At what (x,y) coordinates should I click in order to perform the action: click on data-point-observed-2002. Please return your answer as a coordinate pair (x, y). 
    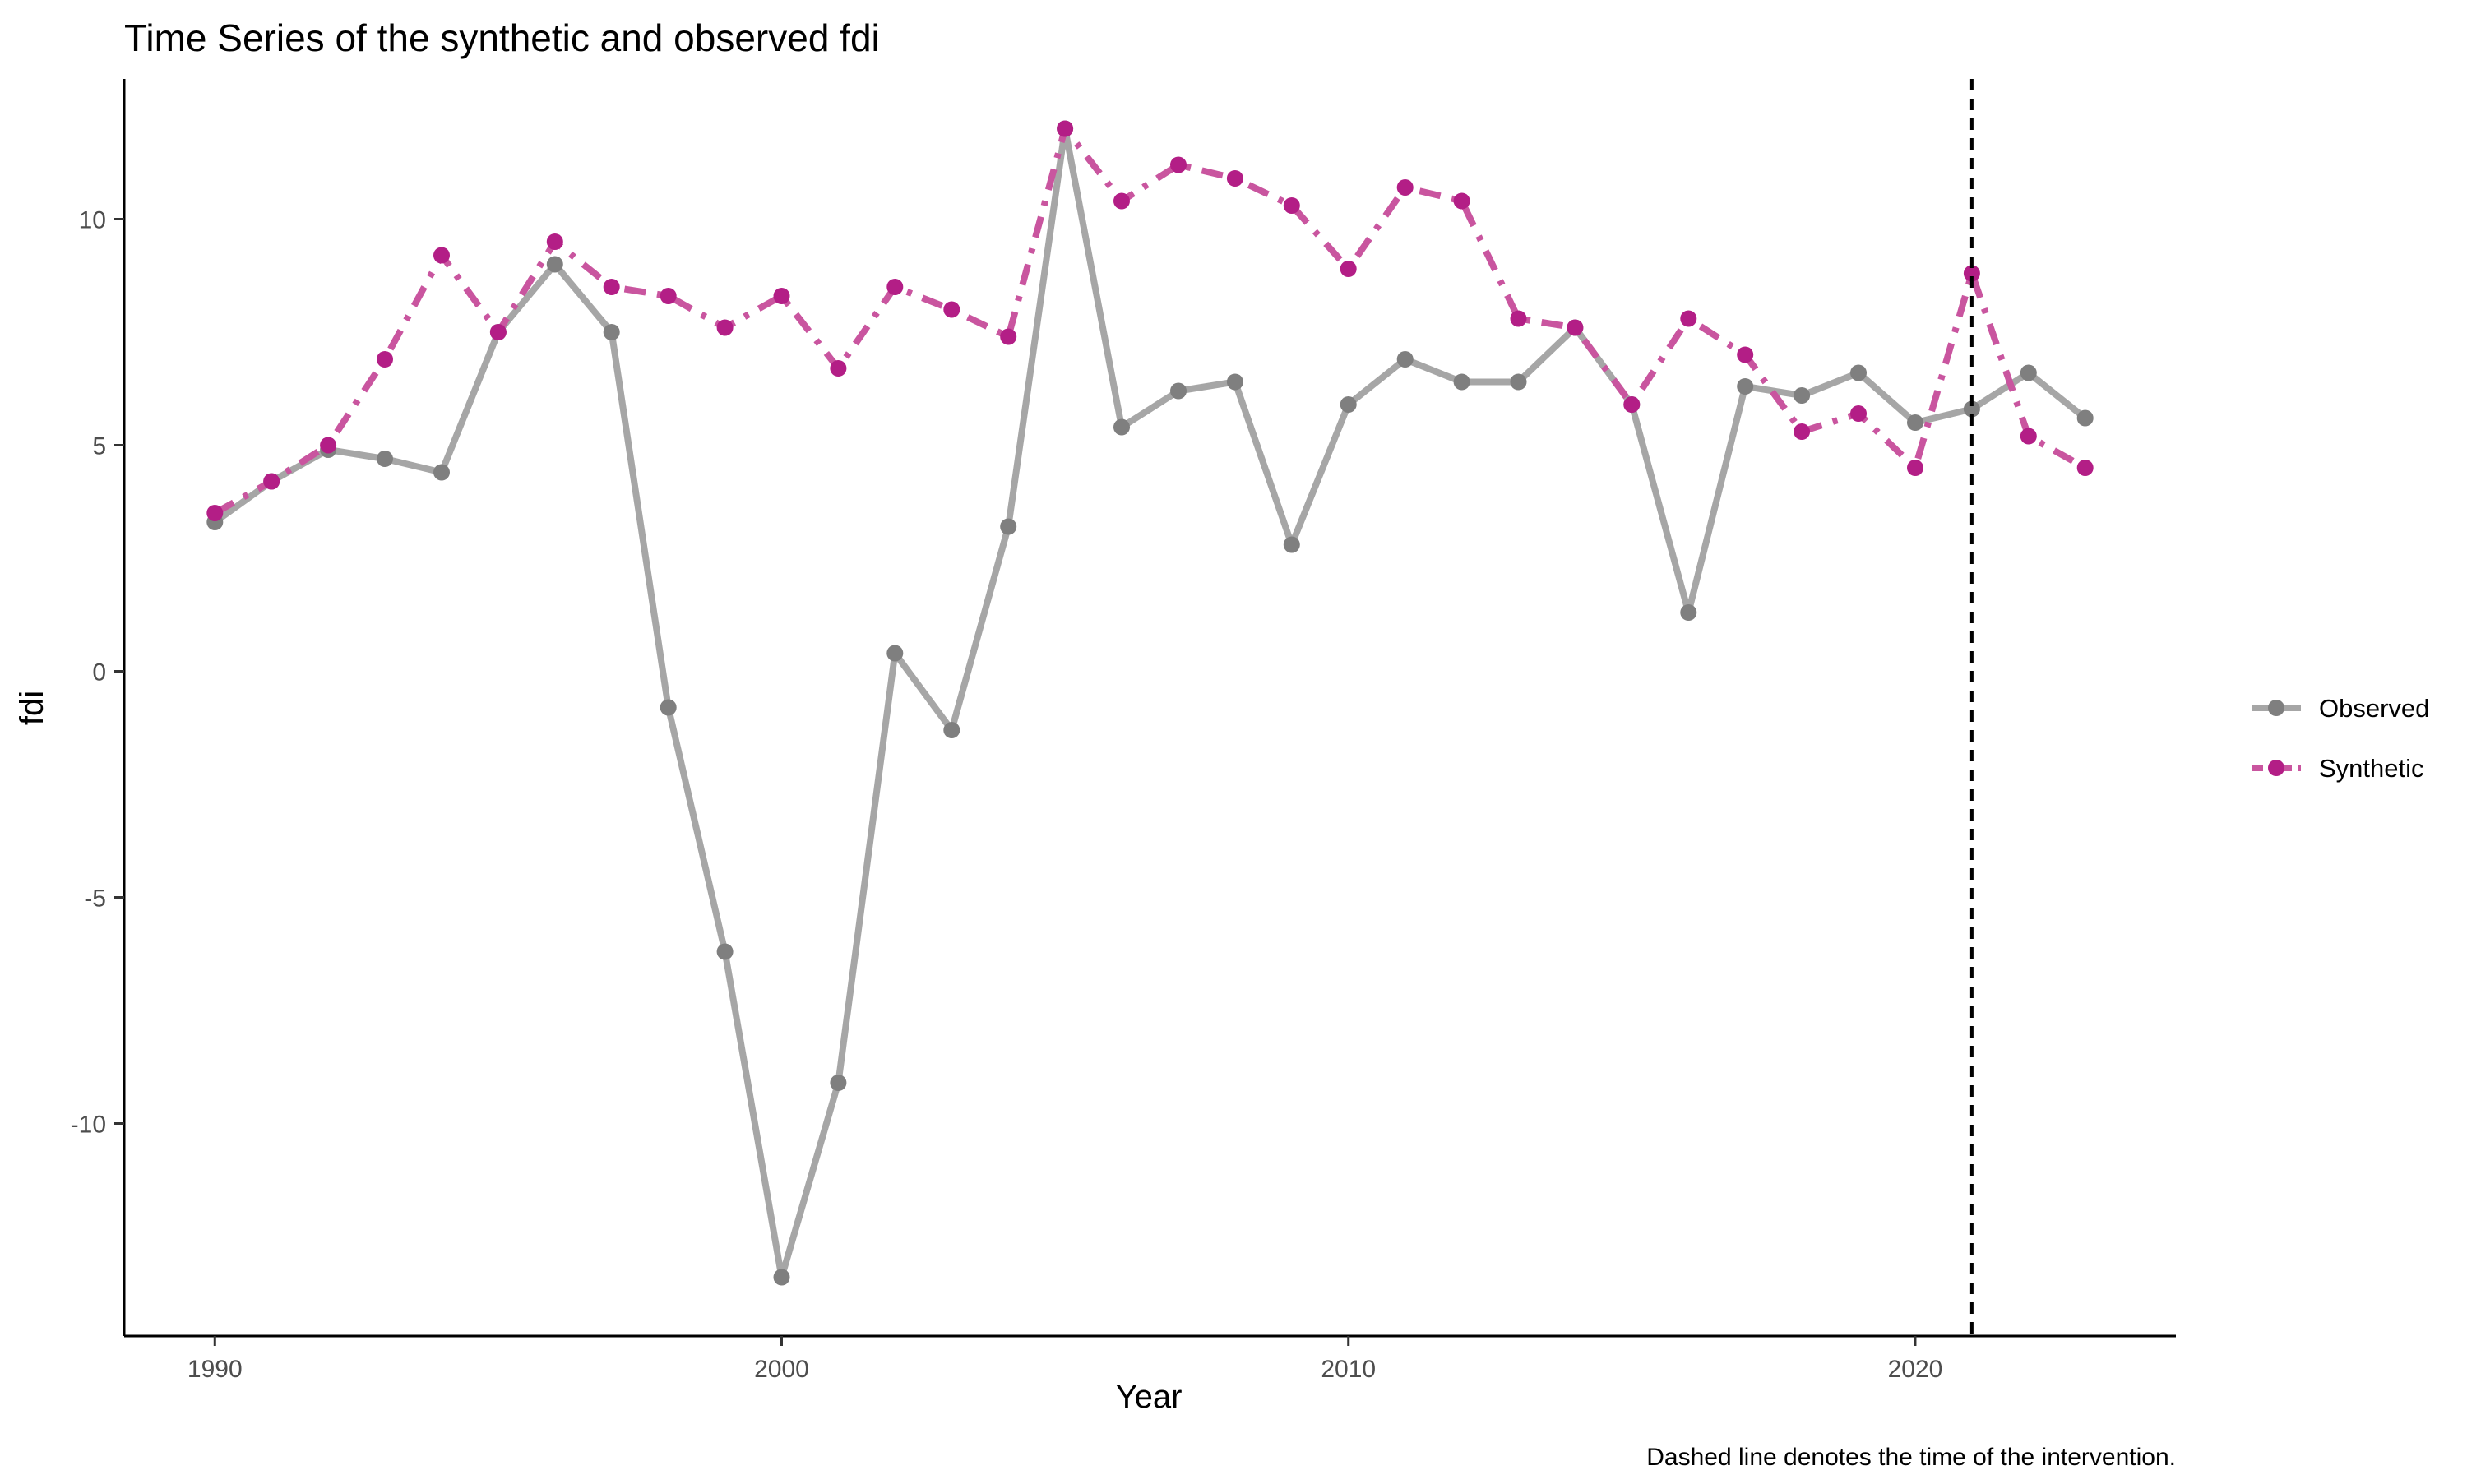
    Looking at the image, I should click on (895, 653).